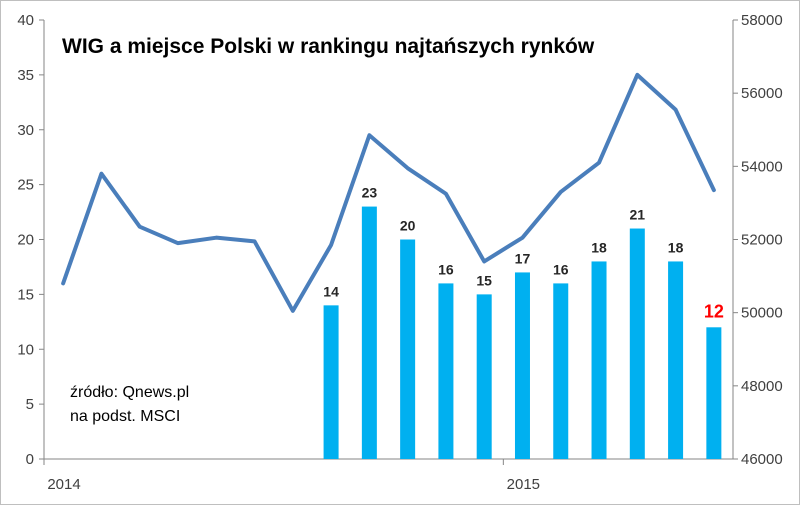  What do you see at coordinates (762, 386) in the screenshot?
I see `right-tick-label: 48000` at bounding box center [762, 386].